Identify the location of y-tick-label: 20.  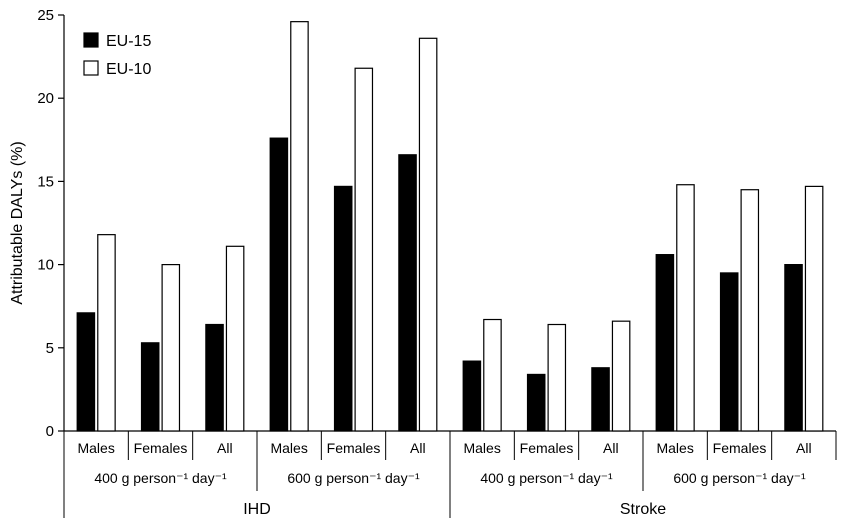
(45, 98).